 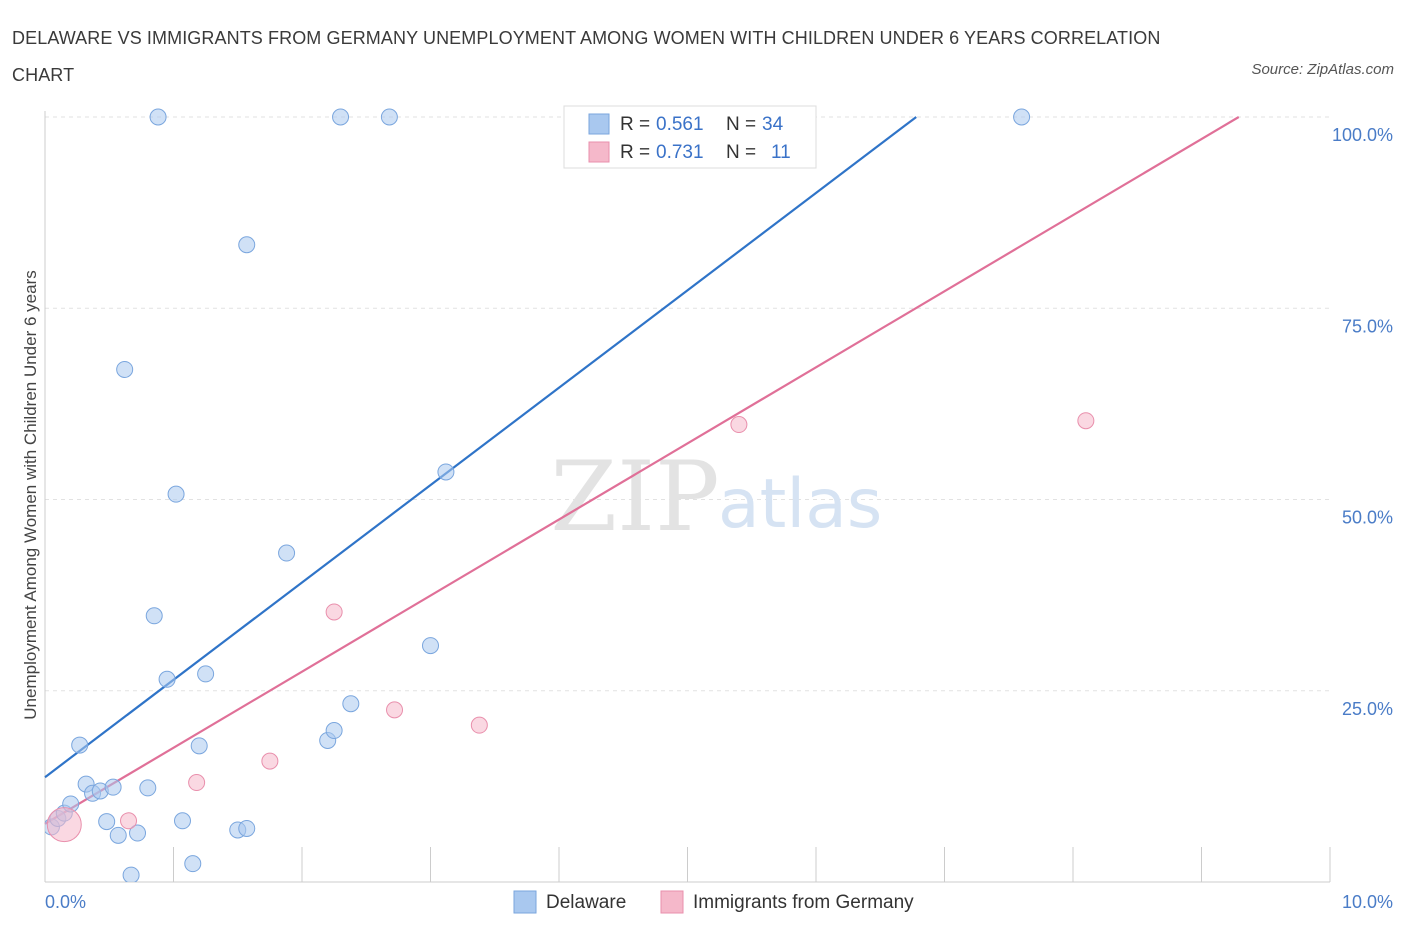 What do you see at coordinates (65, 902) in the screenshot?
I see `x-tick-label: 0.0%` at bounding box center [65, 902].